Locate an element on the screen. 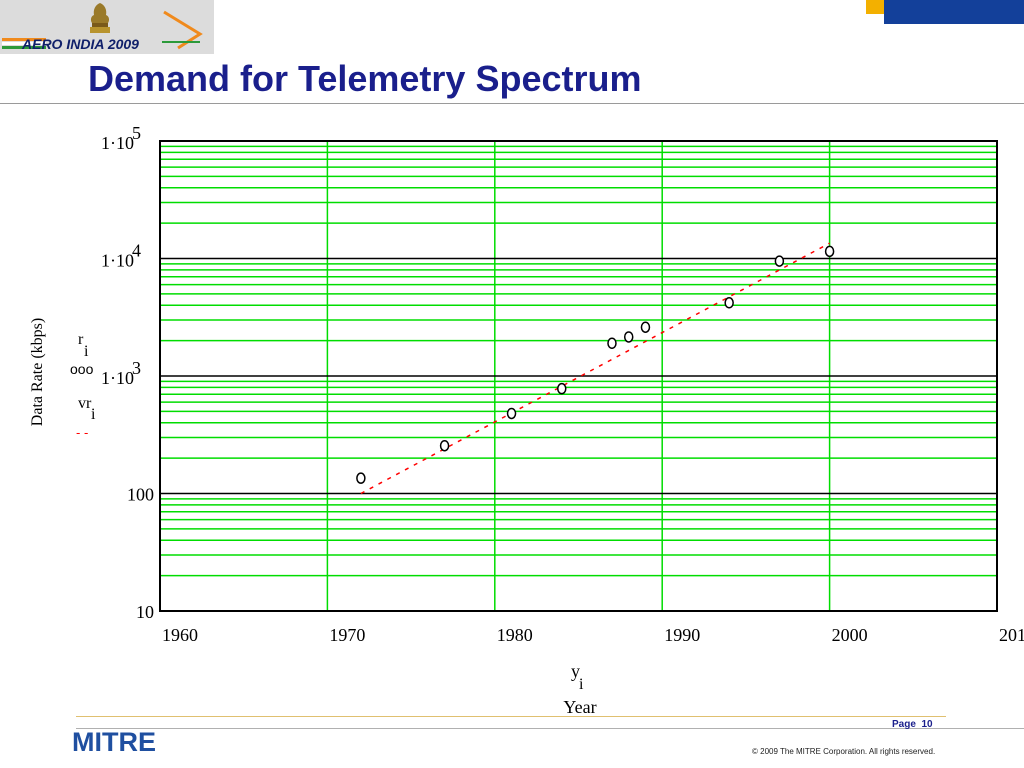 The width and height of the screenshot is (1024, 768). legend: r i ooo vr i - - is located at coordinates (83, 385).